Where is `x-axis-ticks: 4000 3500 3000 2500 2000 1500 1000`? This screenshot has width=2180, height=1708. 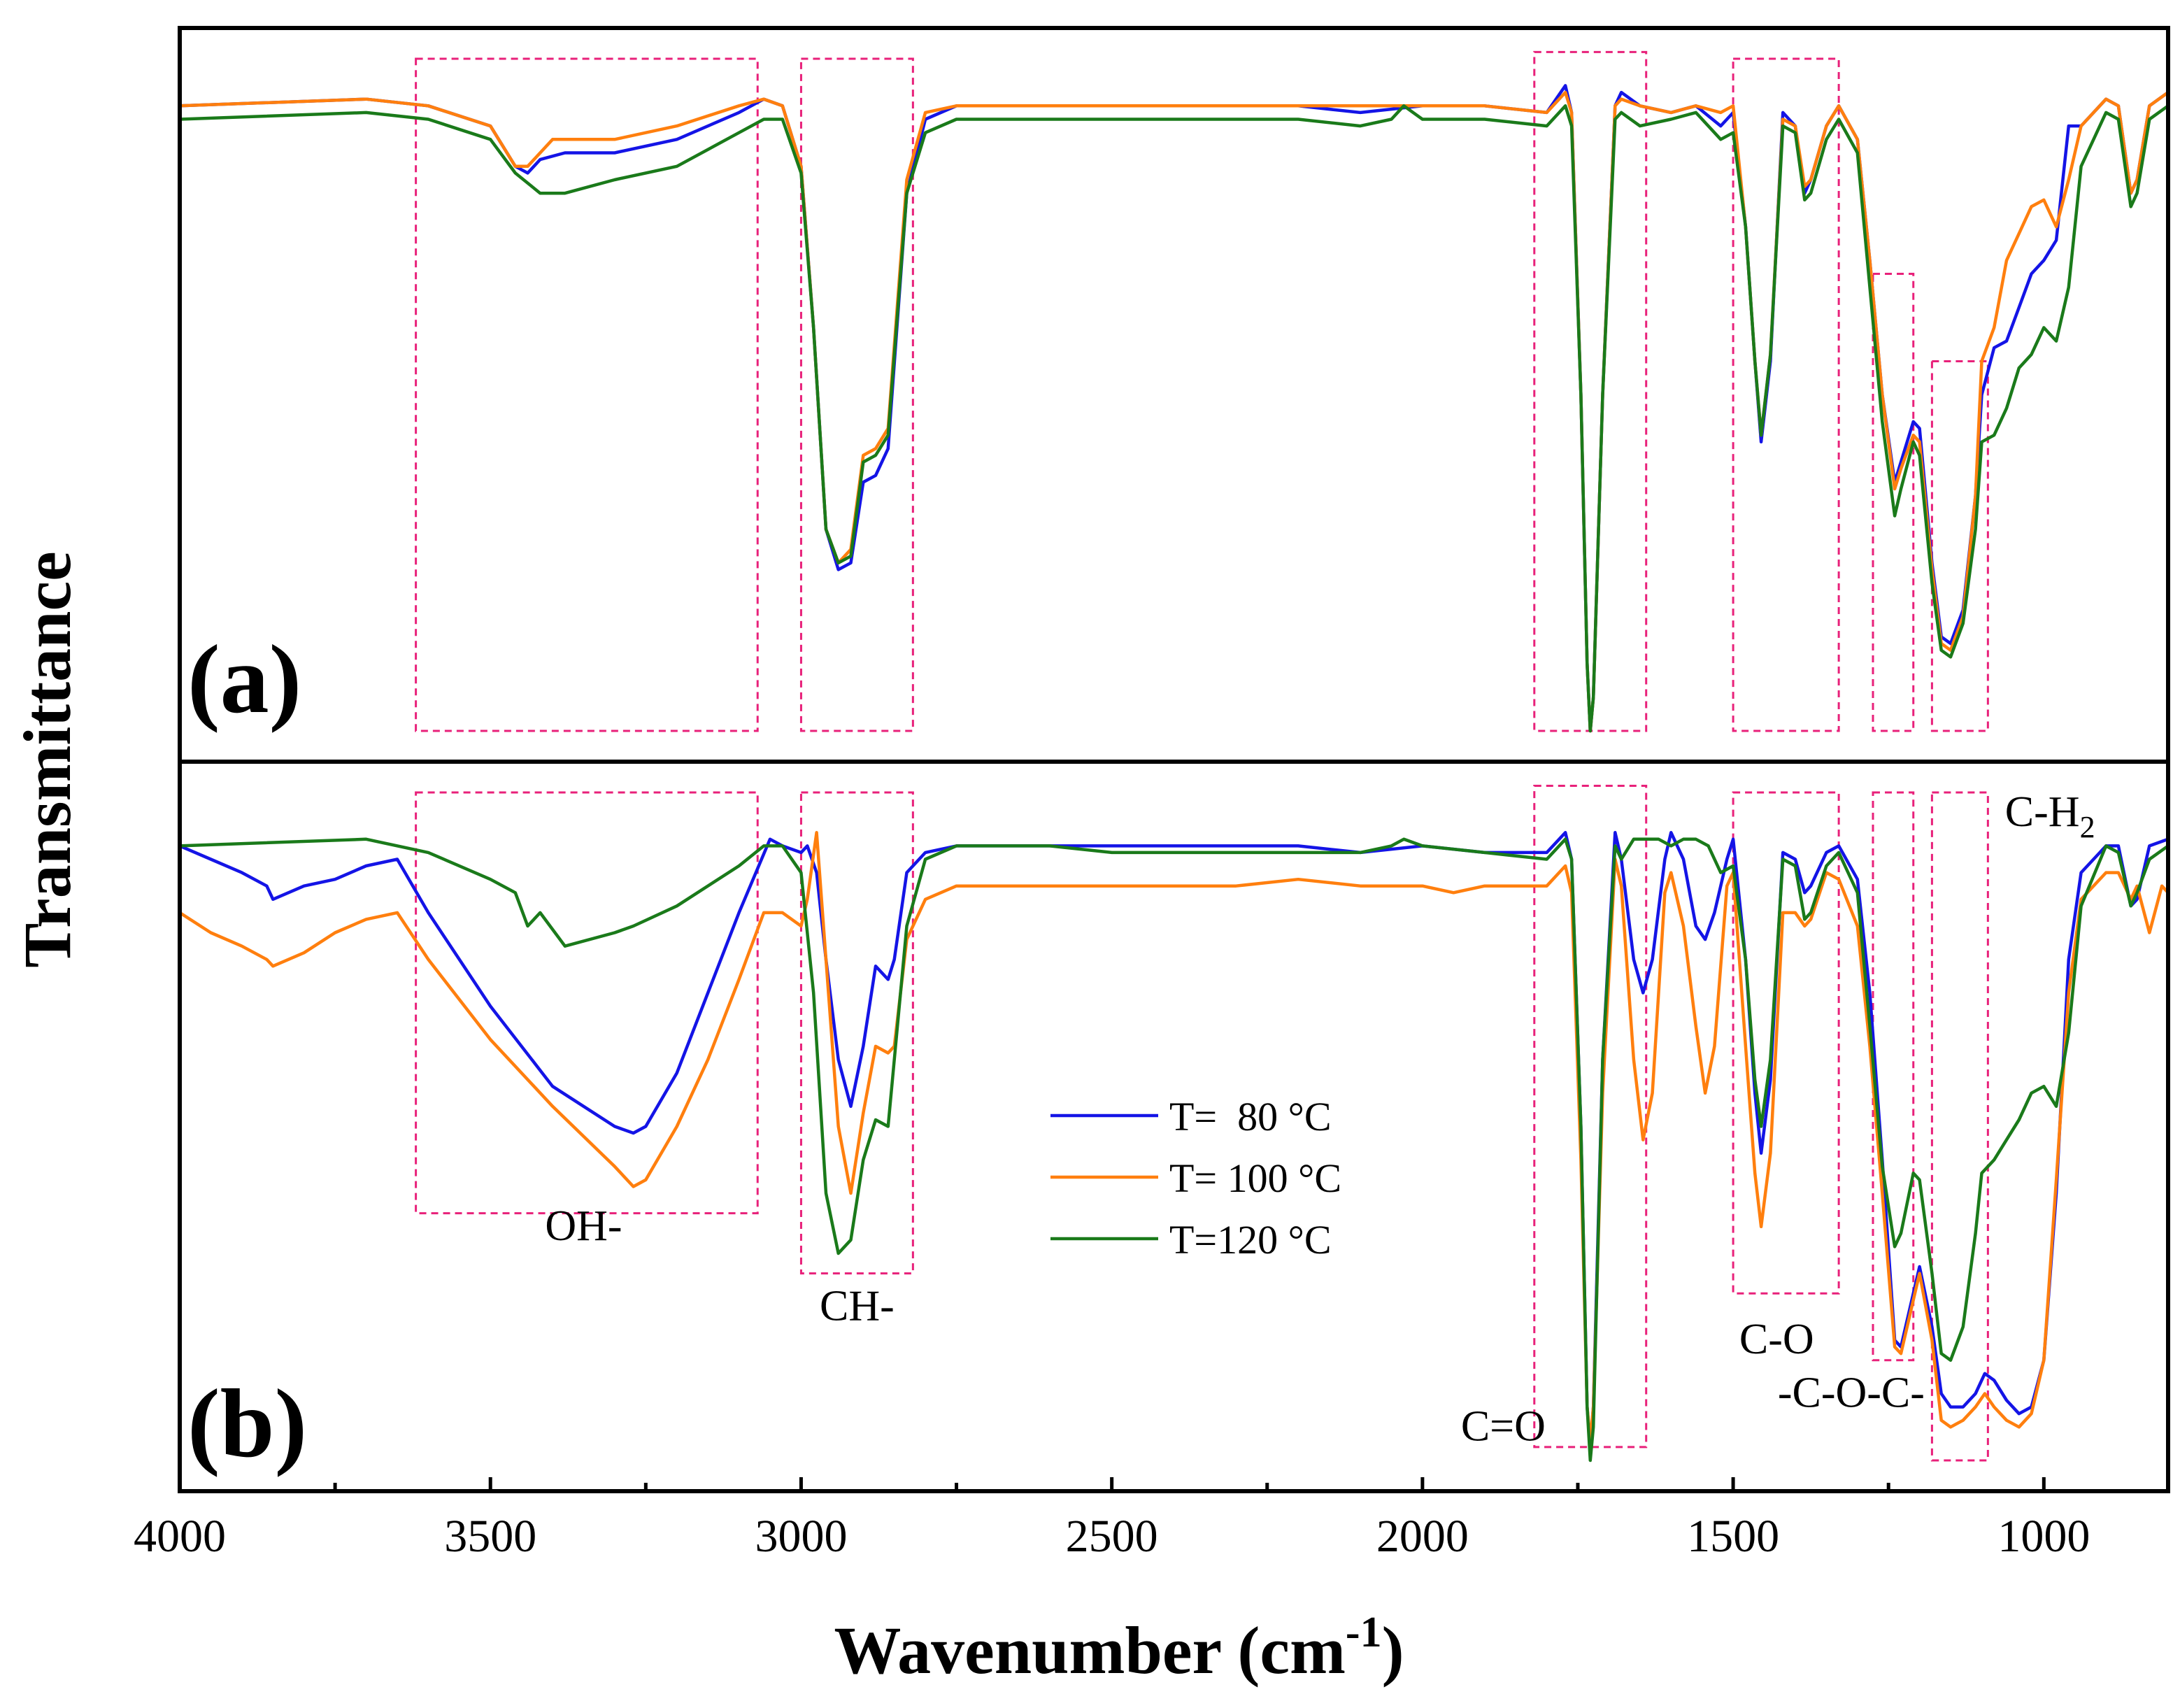
x-axis-ticks: 4000 3500 3000 2500 2000 1500 1000 is located at coordinates (1112, 1519).